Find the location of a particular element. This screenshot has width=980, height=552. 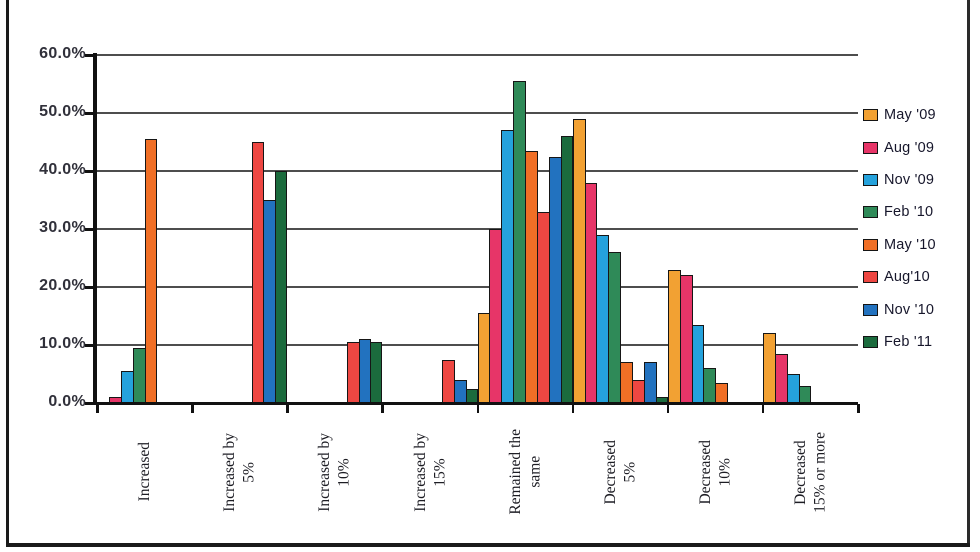

figure-border-bottom is located at coordinates (488, 545).